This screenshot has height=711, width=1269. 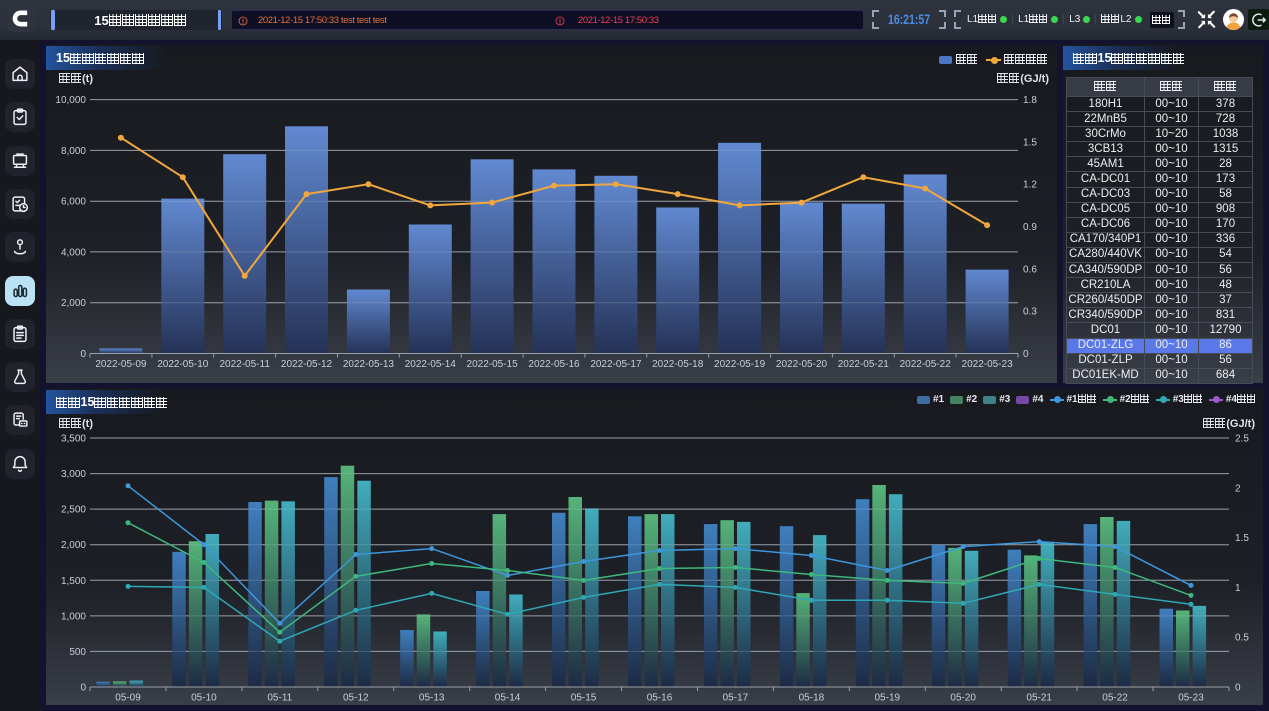 What do you see at coordinates (1242, 439) in the screenshot?
I see `svg-text: 2.5` at bounding box center [1242, 439].